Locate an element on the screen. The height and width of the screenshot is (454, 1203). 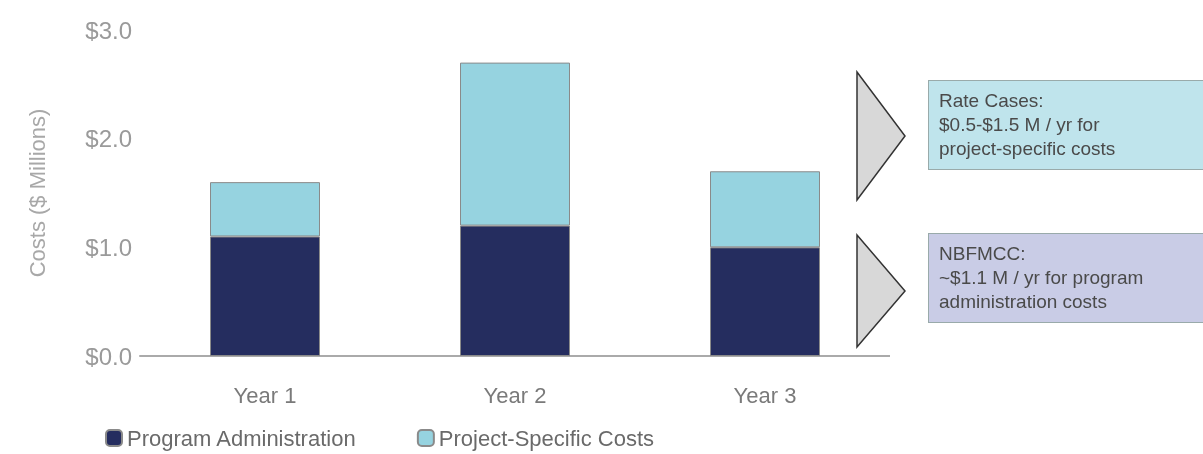
y-tick-label: $2.0 is located at coordinates (108, 139).